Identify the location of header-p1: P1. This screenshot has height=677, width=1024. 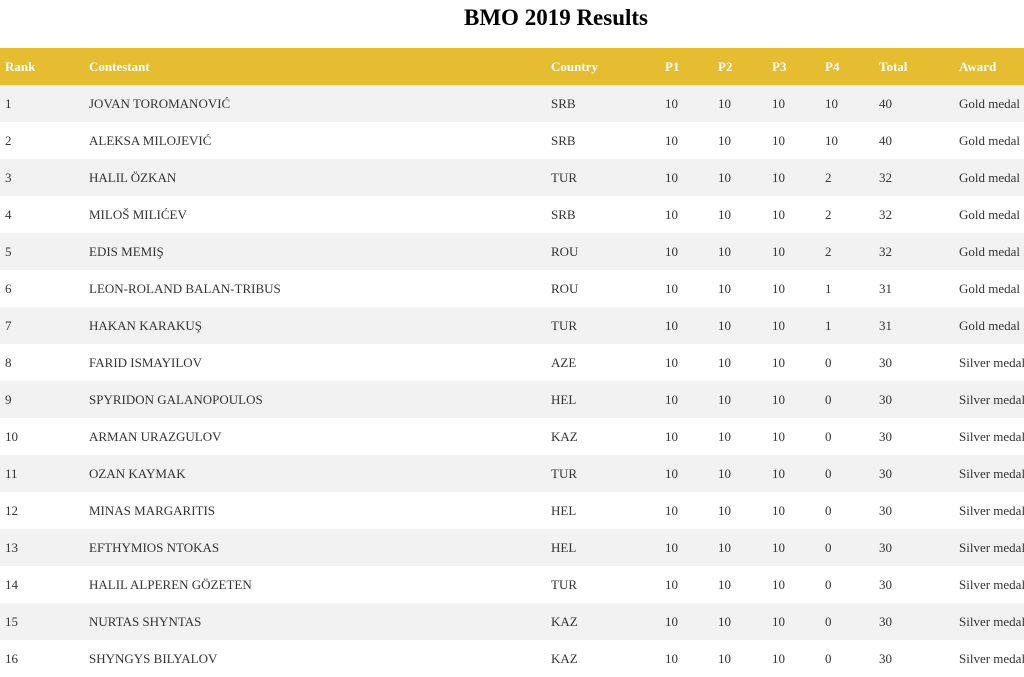
(672, 66).